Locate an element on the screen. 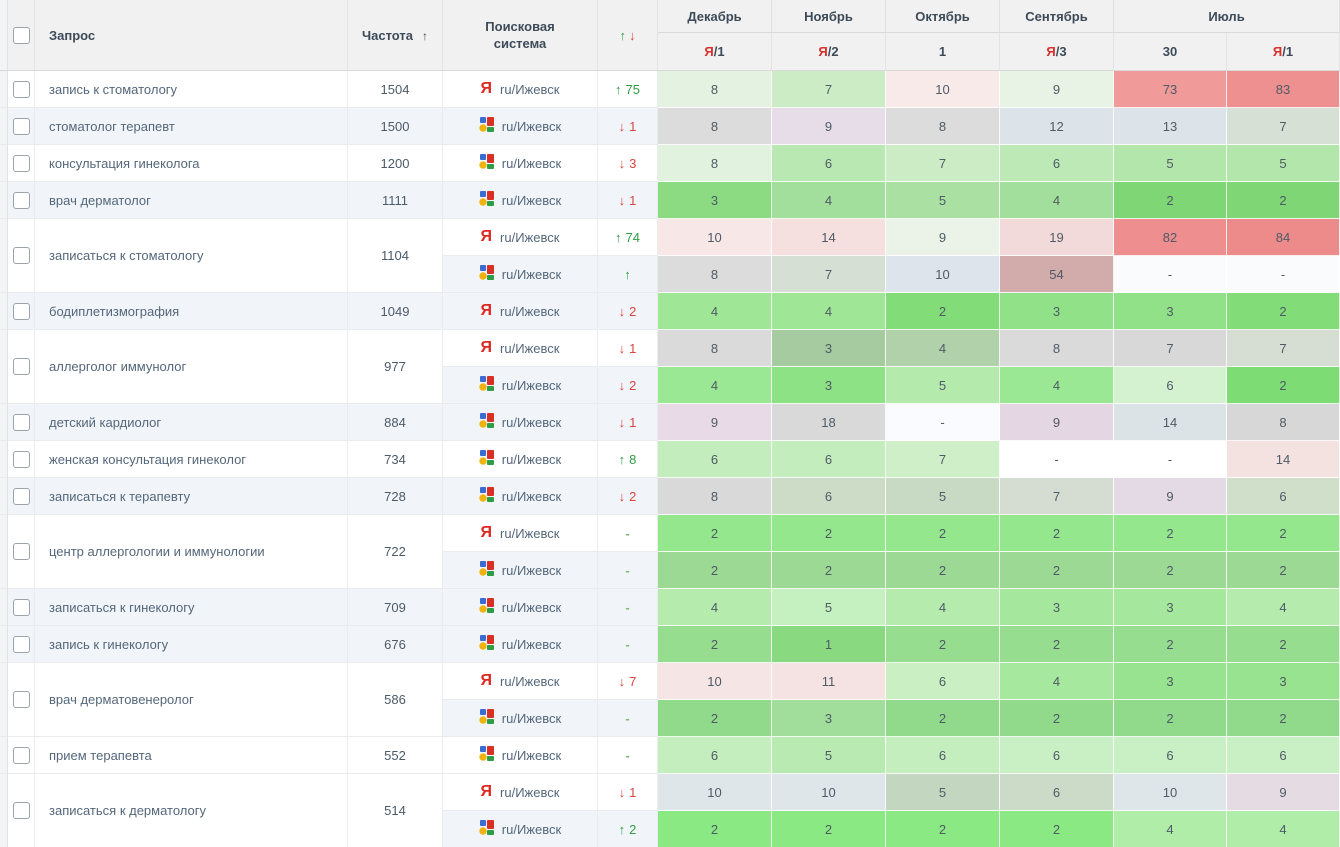 The height and width of the screenshot is (847, 1340). google-icon is located at coordinates (486, 644).